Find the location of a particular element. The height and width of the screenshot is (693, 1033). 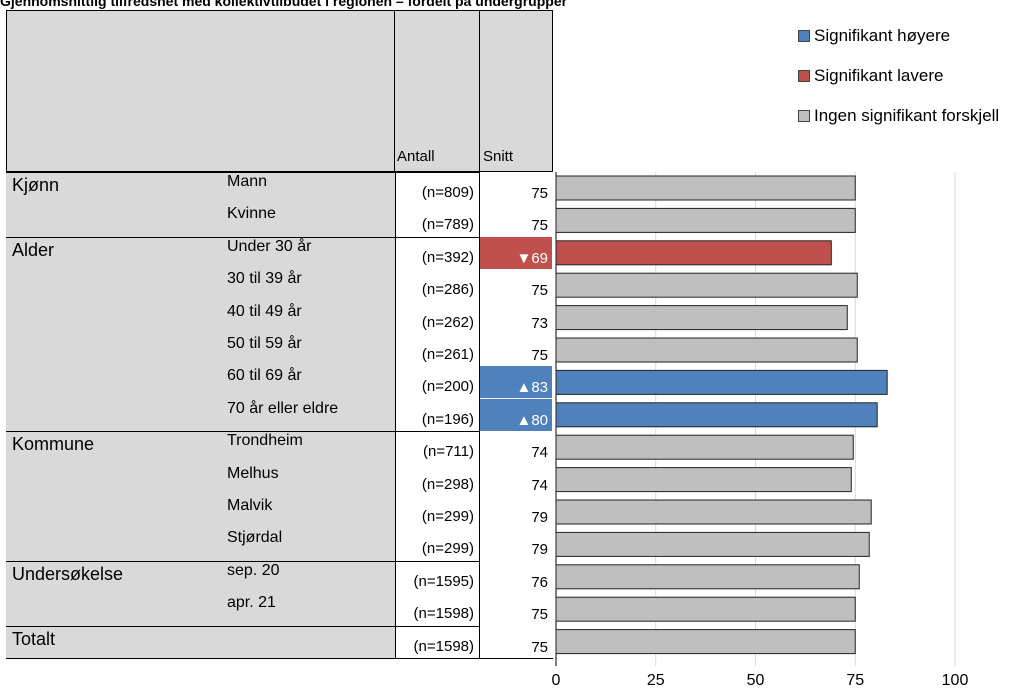

row-label: Under 30 år is located at coordinates (269, 246).